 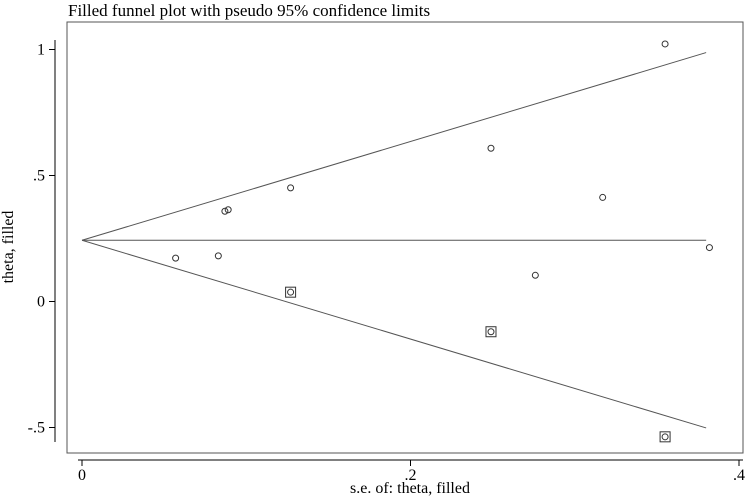 What do you see at coordinates (739, 475) in the screenshot?
I see `x-tick-label: .4` at bounding box center [739, 475].